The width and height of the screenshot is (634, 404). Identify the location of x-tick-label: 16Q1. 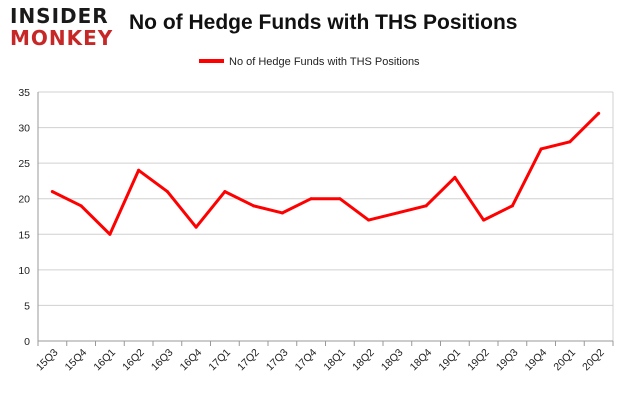
(104, 360).